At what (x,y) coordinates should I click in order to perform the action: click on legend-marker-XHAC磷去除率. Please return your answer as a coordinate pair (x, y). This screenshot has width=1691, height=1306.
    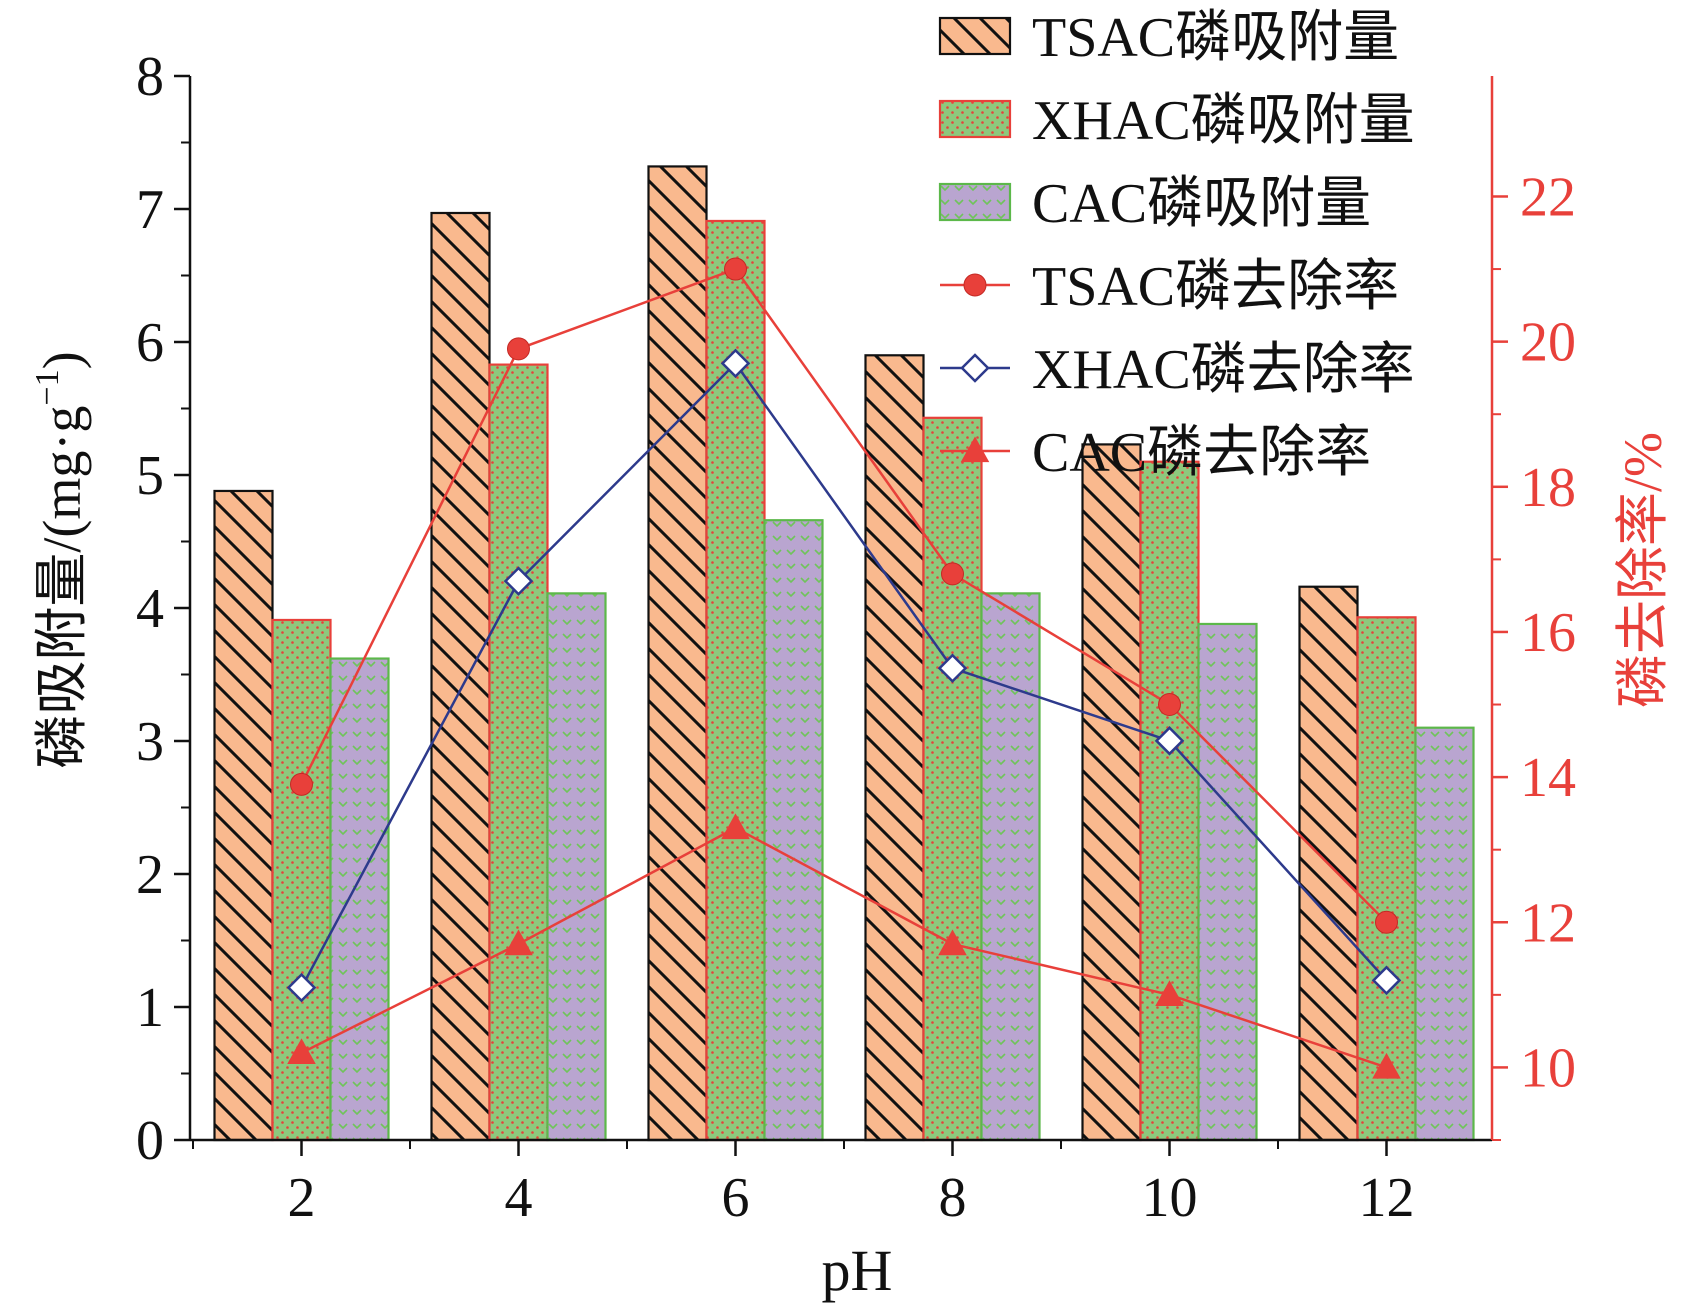
    Looking at the image, I should click on (975, 368).